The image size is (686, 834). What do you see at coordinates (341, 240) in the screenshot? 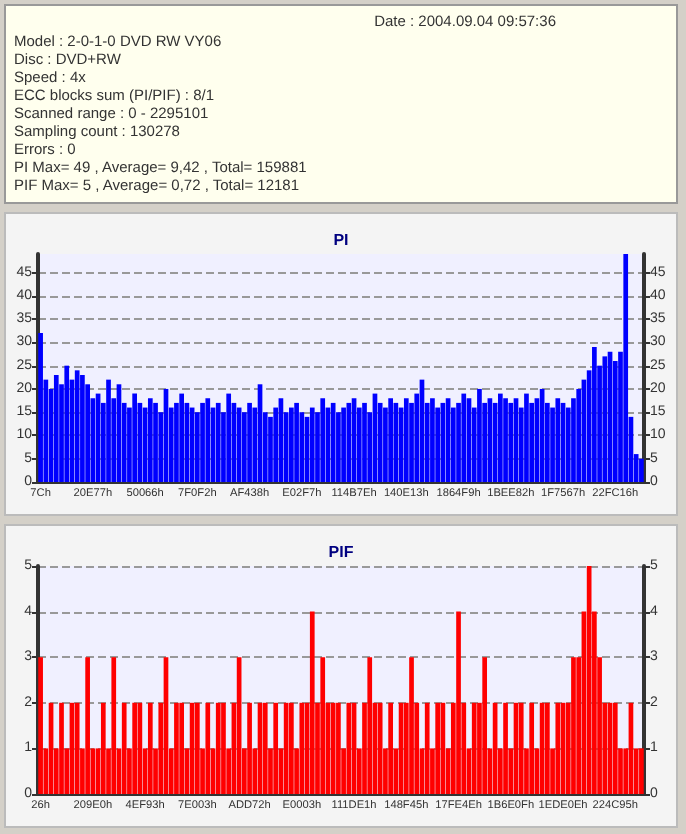
I see `chart-title: PI` at bounding box center [341, 240].